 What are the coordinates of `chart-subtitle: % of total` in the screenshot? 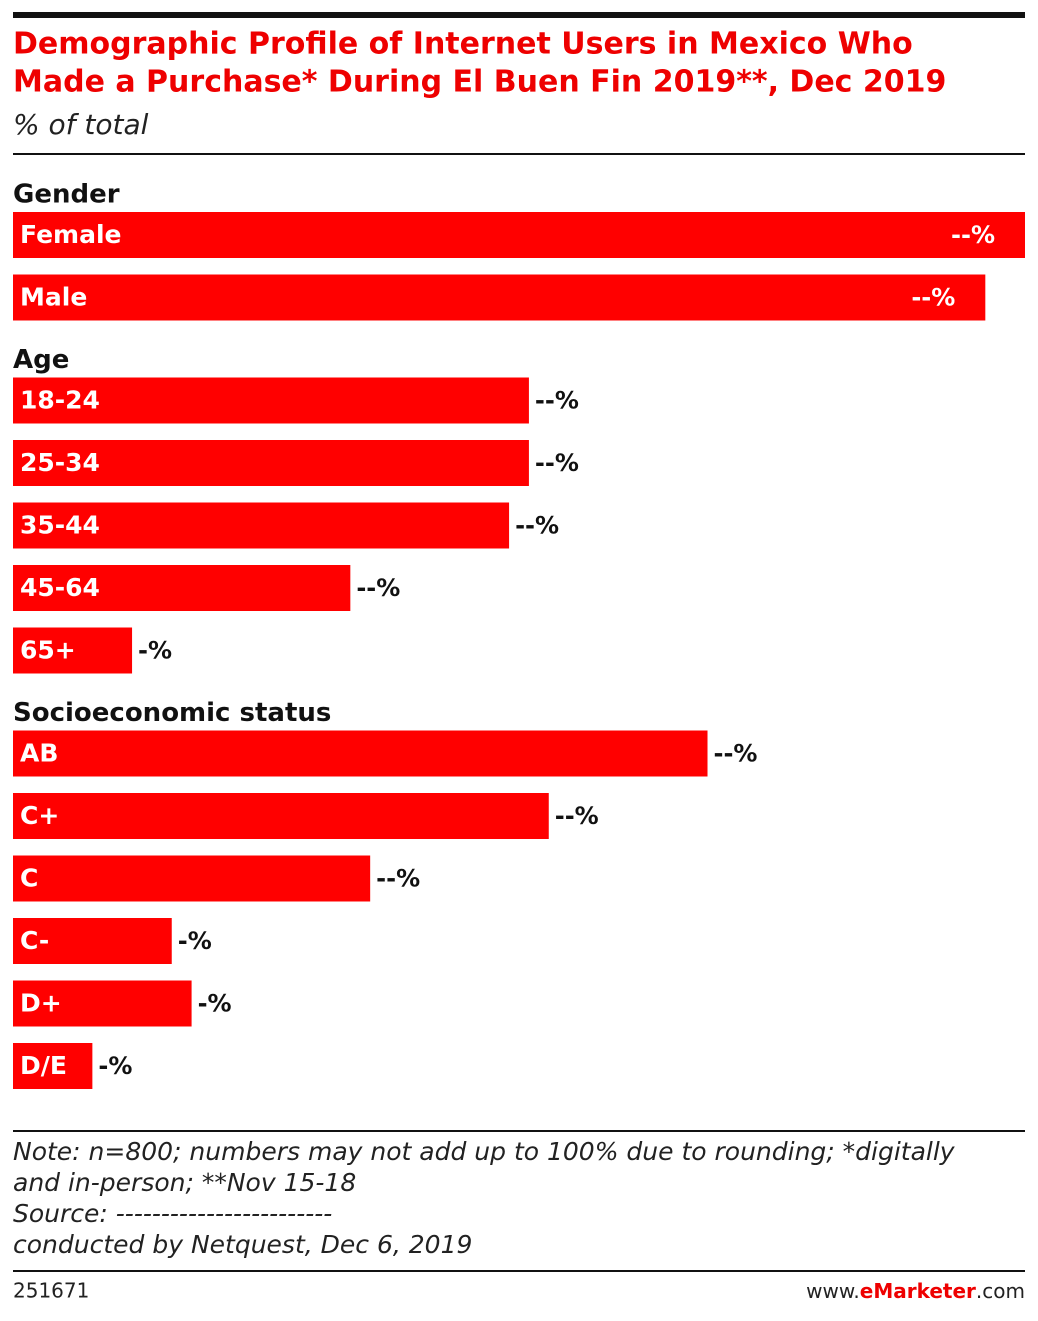 It's located at (81, 124).